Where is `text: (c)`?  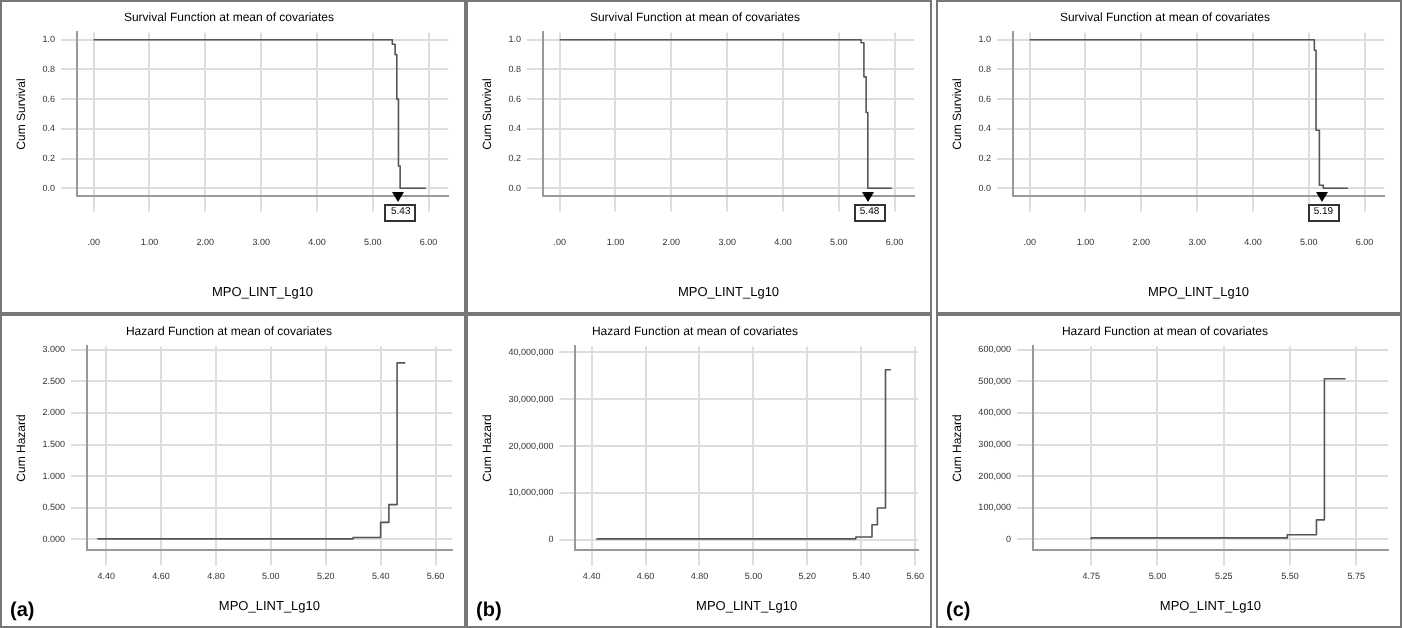 text: (c) is located at coordinates (958, 610).